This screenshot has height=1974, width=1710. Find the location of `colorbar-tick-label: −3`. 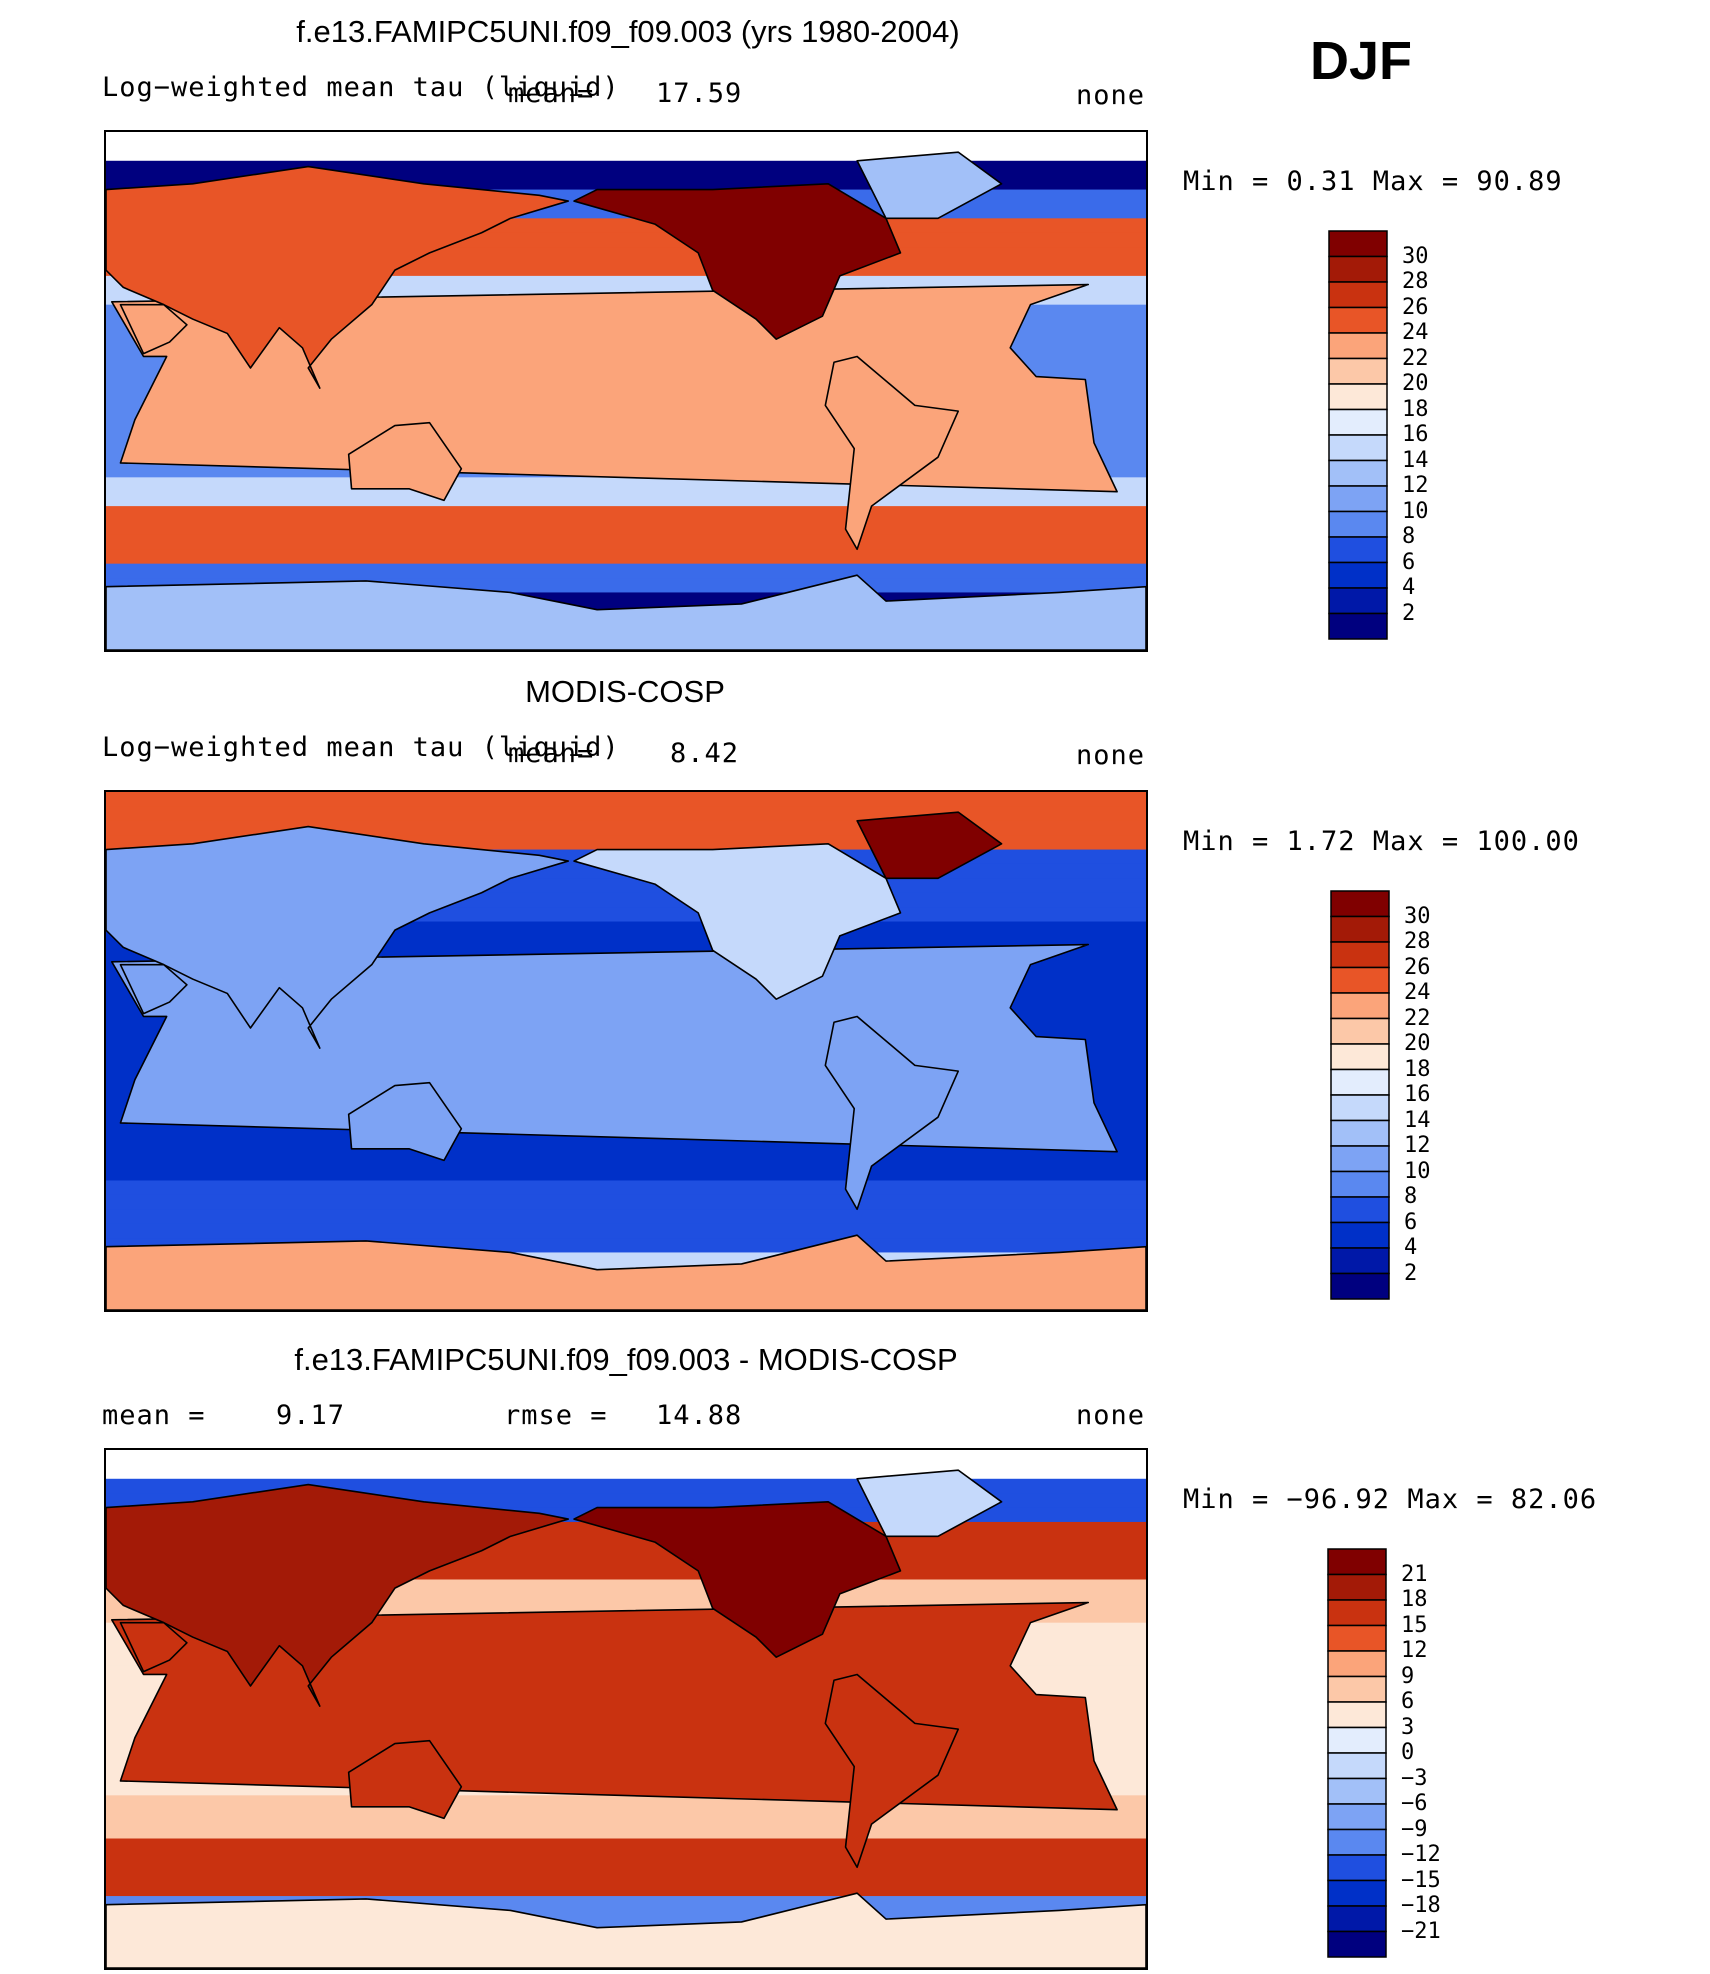

colorbar-tick-label: −3 is located at coordinates (1414, 1778).